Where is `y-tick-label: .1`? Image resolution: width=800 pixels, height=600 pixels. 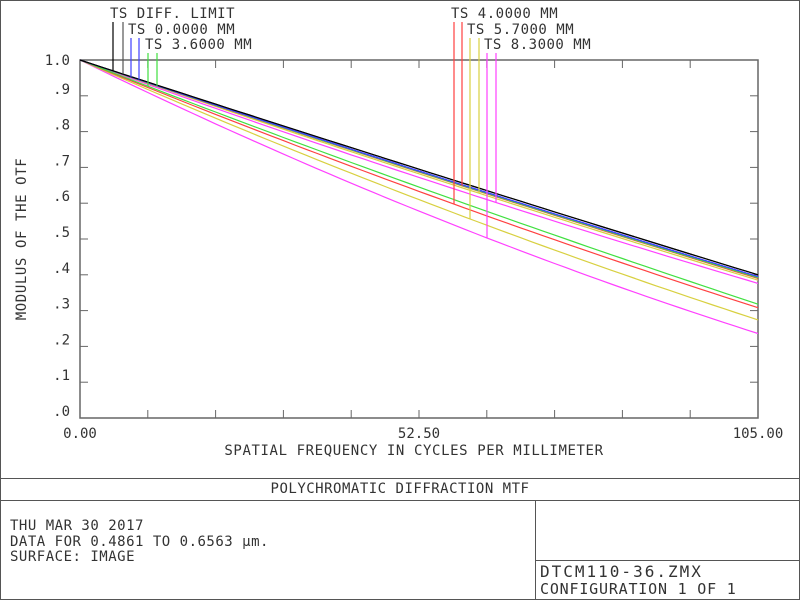 y-tick-label: .1 is located at coordinates (61, 376).